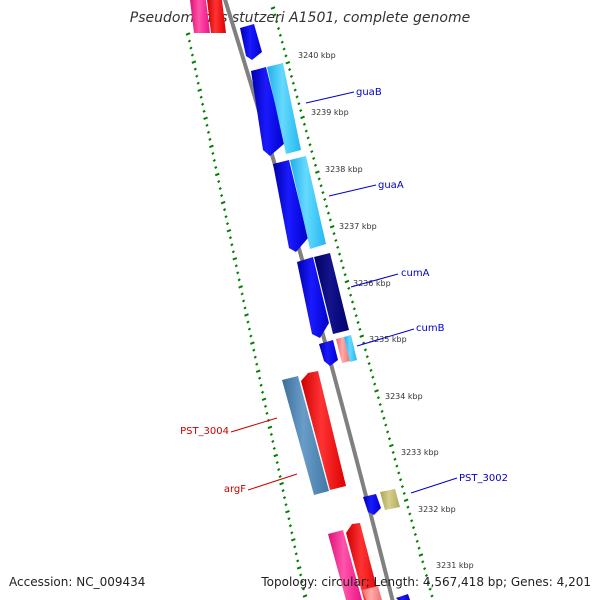 Image resolution: width=600 pixels, height=600 pixels. I want to click on gene-guab-blue, so click(268, 111).